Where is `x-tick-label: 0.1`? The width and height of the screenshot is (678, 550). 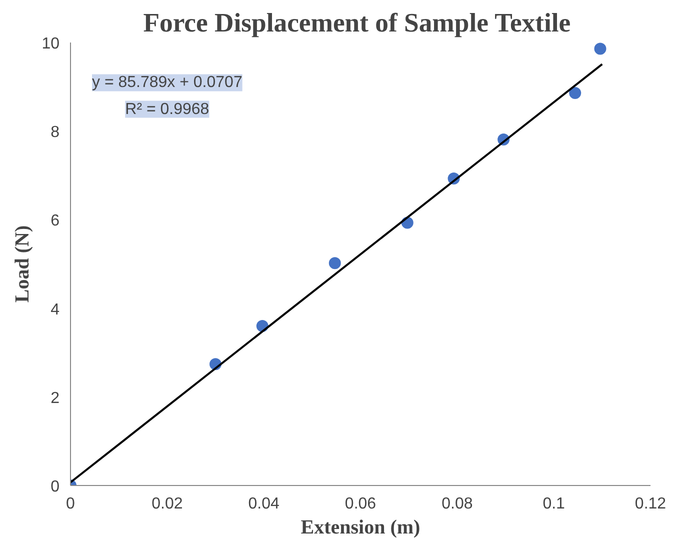 x-tick-label: 0.1 is located at coordinates (554, 504).